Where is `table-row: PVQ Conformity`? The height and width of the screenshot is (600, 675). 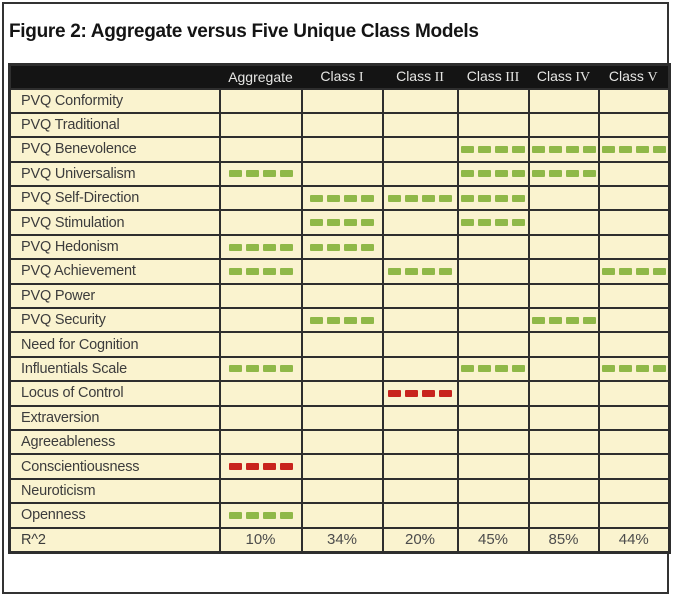 table-row: PVQ Conformity is located at coordinates (339, 100).